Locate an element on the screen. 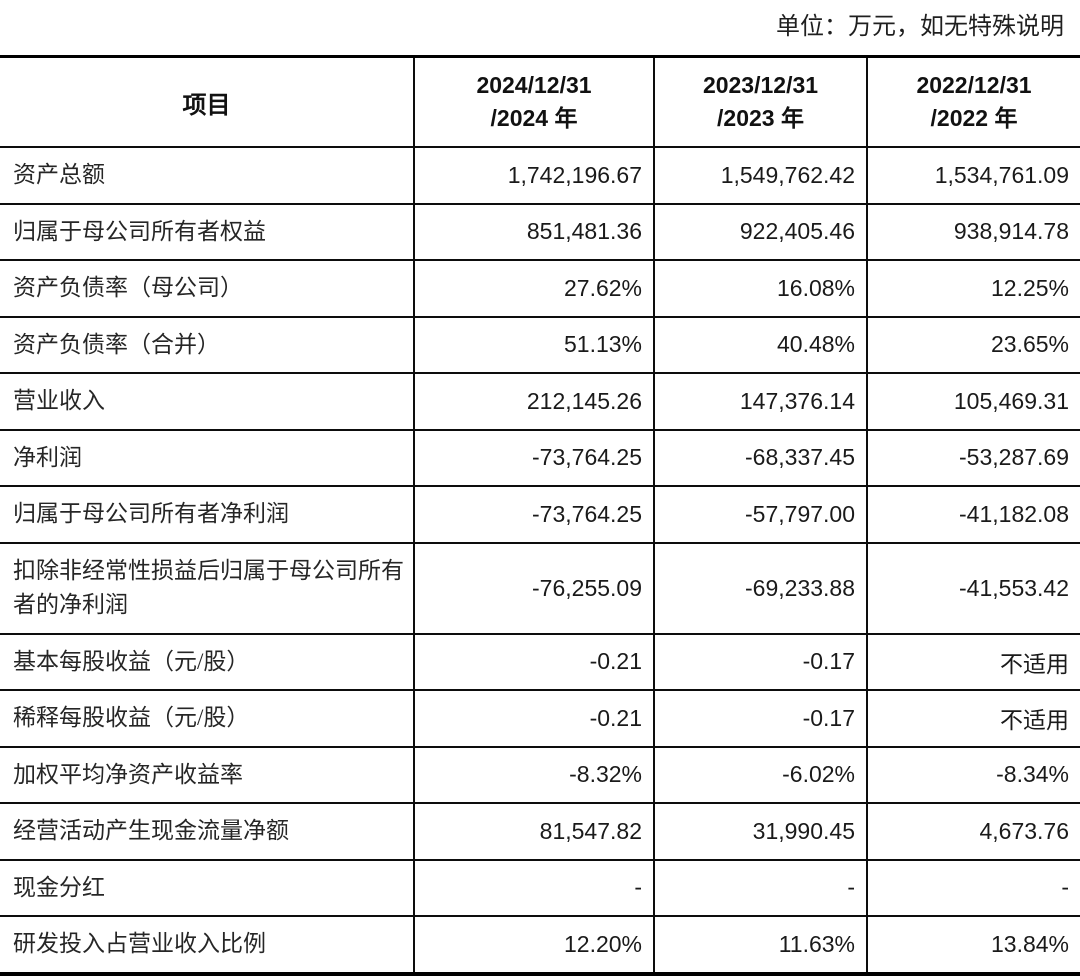  cell-value: 851,481.36 is located at coordinates (533, 232).